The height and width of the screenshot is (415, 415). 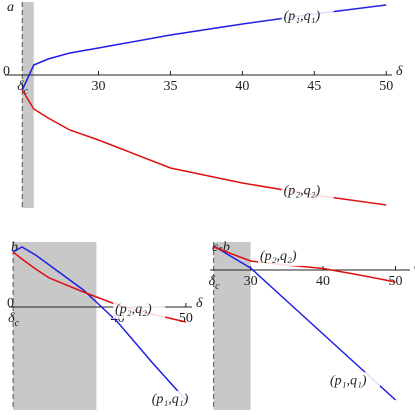 What do you see at coordinates (10, 7) in the screenshot?
I see `panel-title: a` at bounding box center [10, 7].